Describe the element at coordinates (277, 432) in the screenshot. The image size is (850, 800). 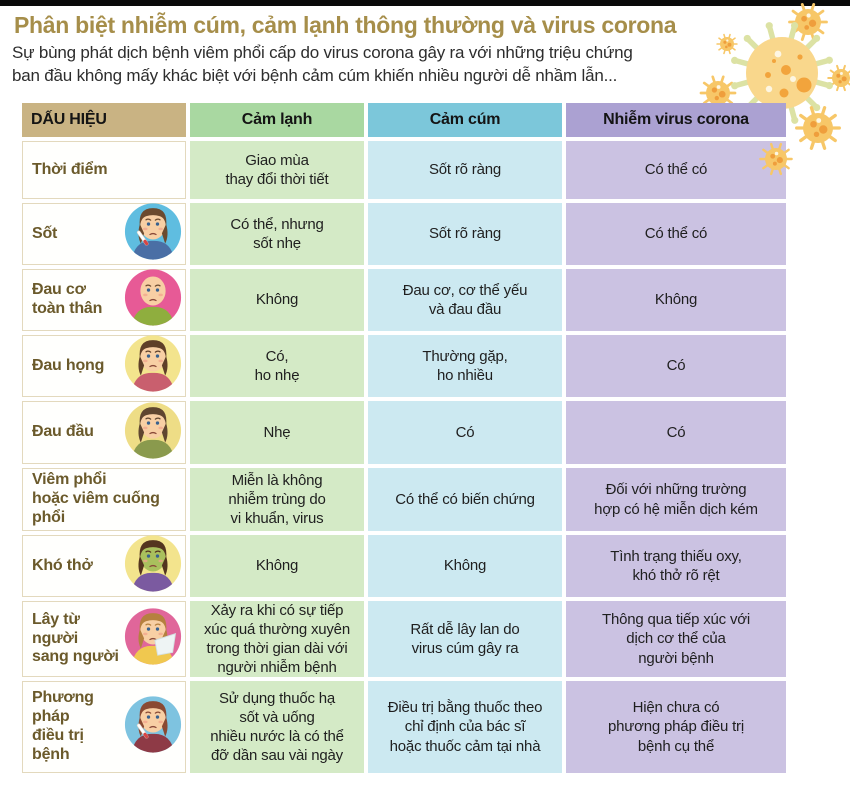
I see `cell-cold: Nhẹ` at that location.